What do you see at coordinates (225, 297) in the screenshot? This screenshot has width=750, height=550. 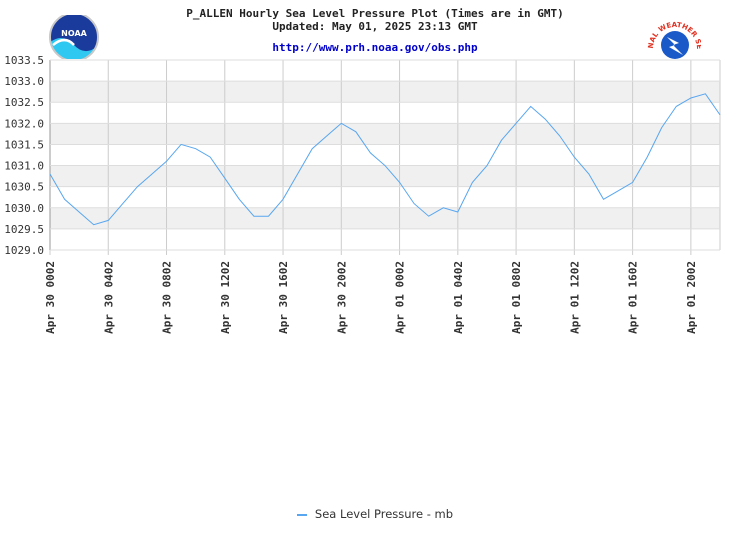 I see `x-tick-label: Apr 30 1202` at bounding box center [225, 297].